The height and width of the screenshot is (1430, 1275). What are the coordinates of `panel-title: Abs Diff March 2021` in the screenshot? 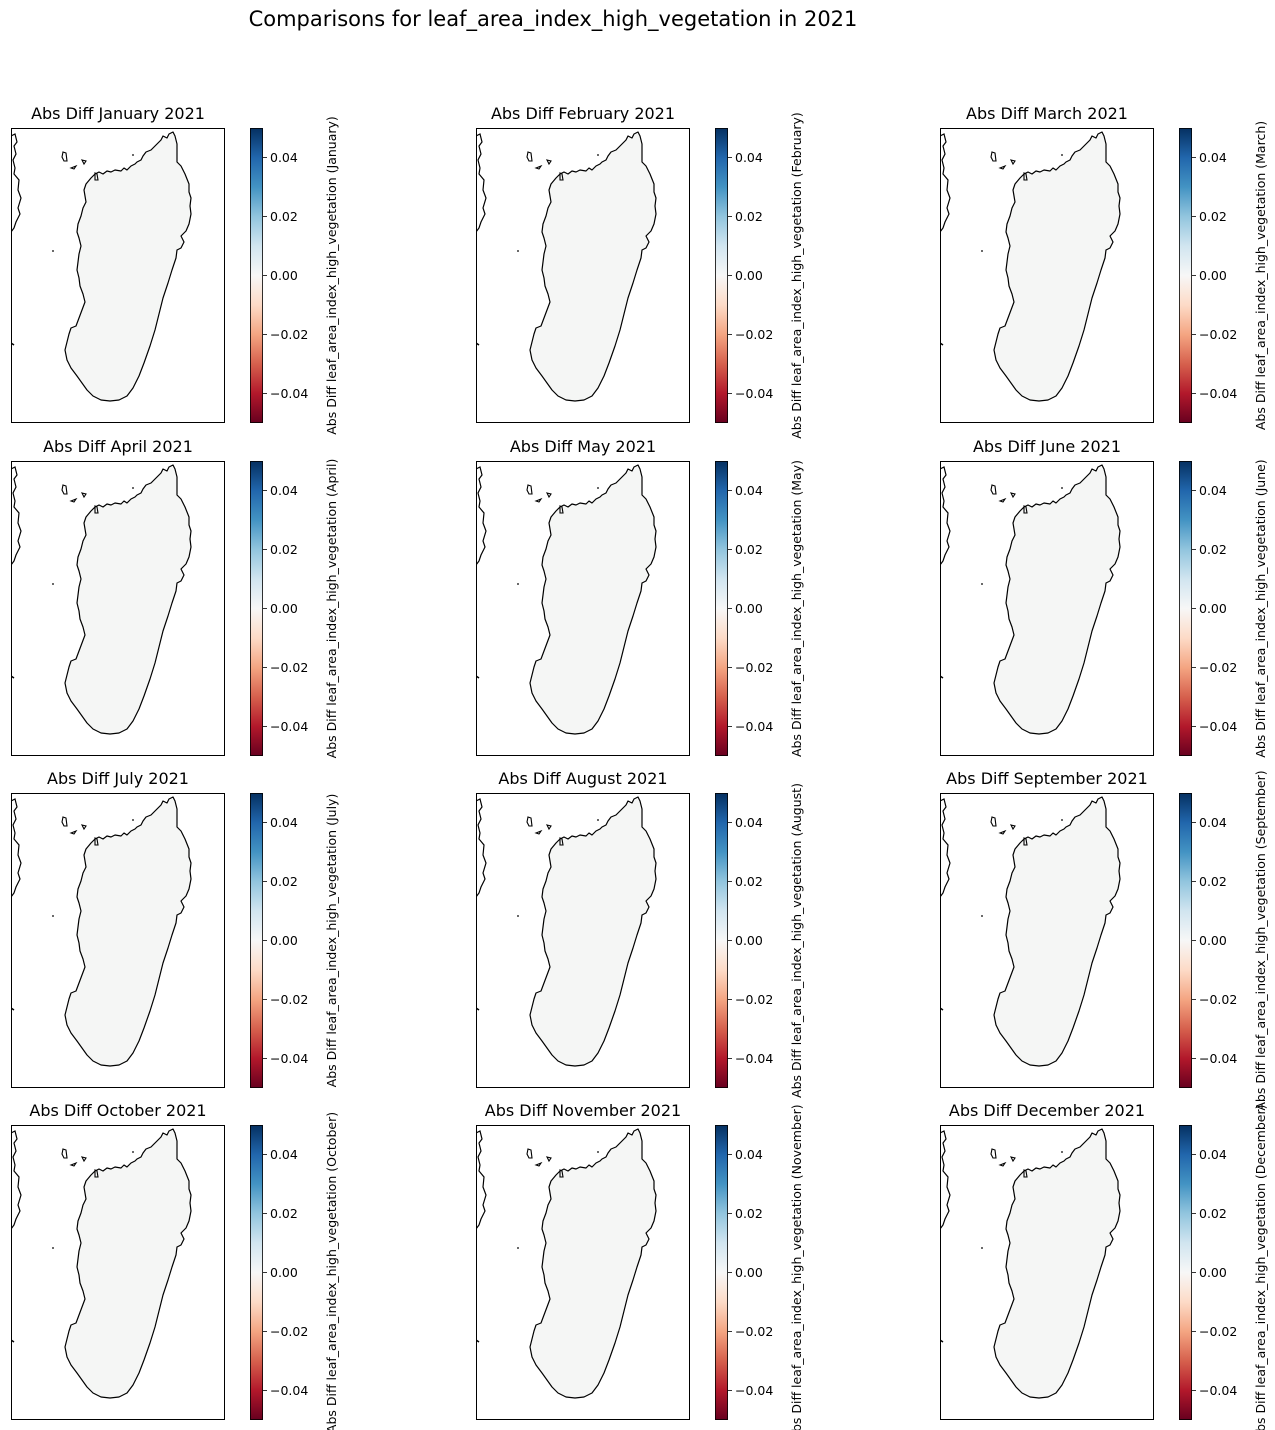 It's located at (1047, 113).